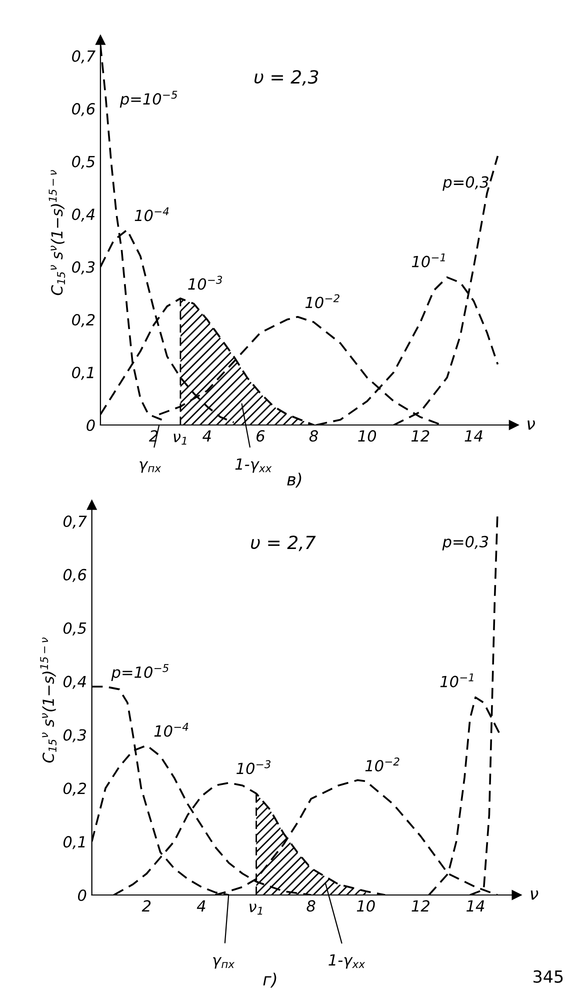  I want to click on text: г), so click(269, 980).